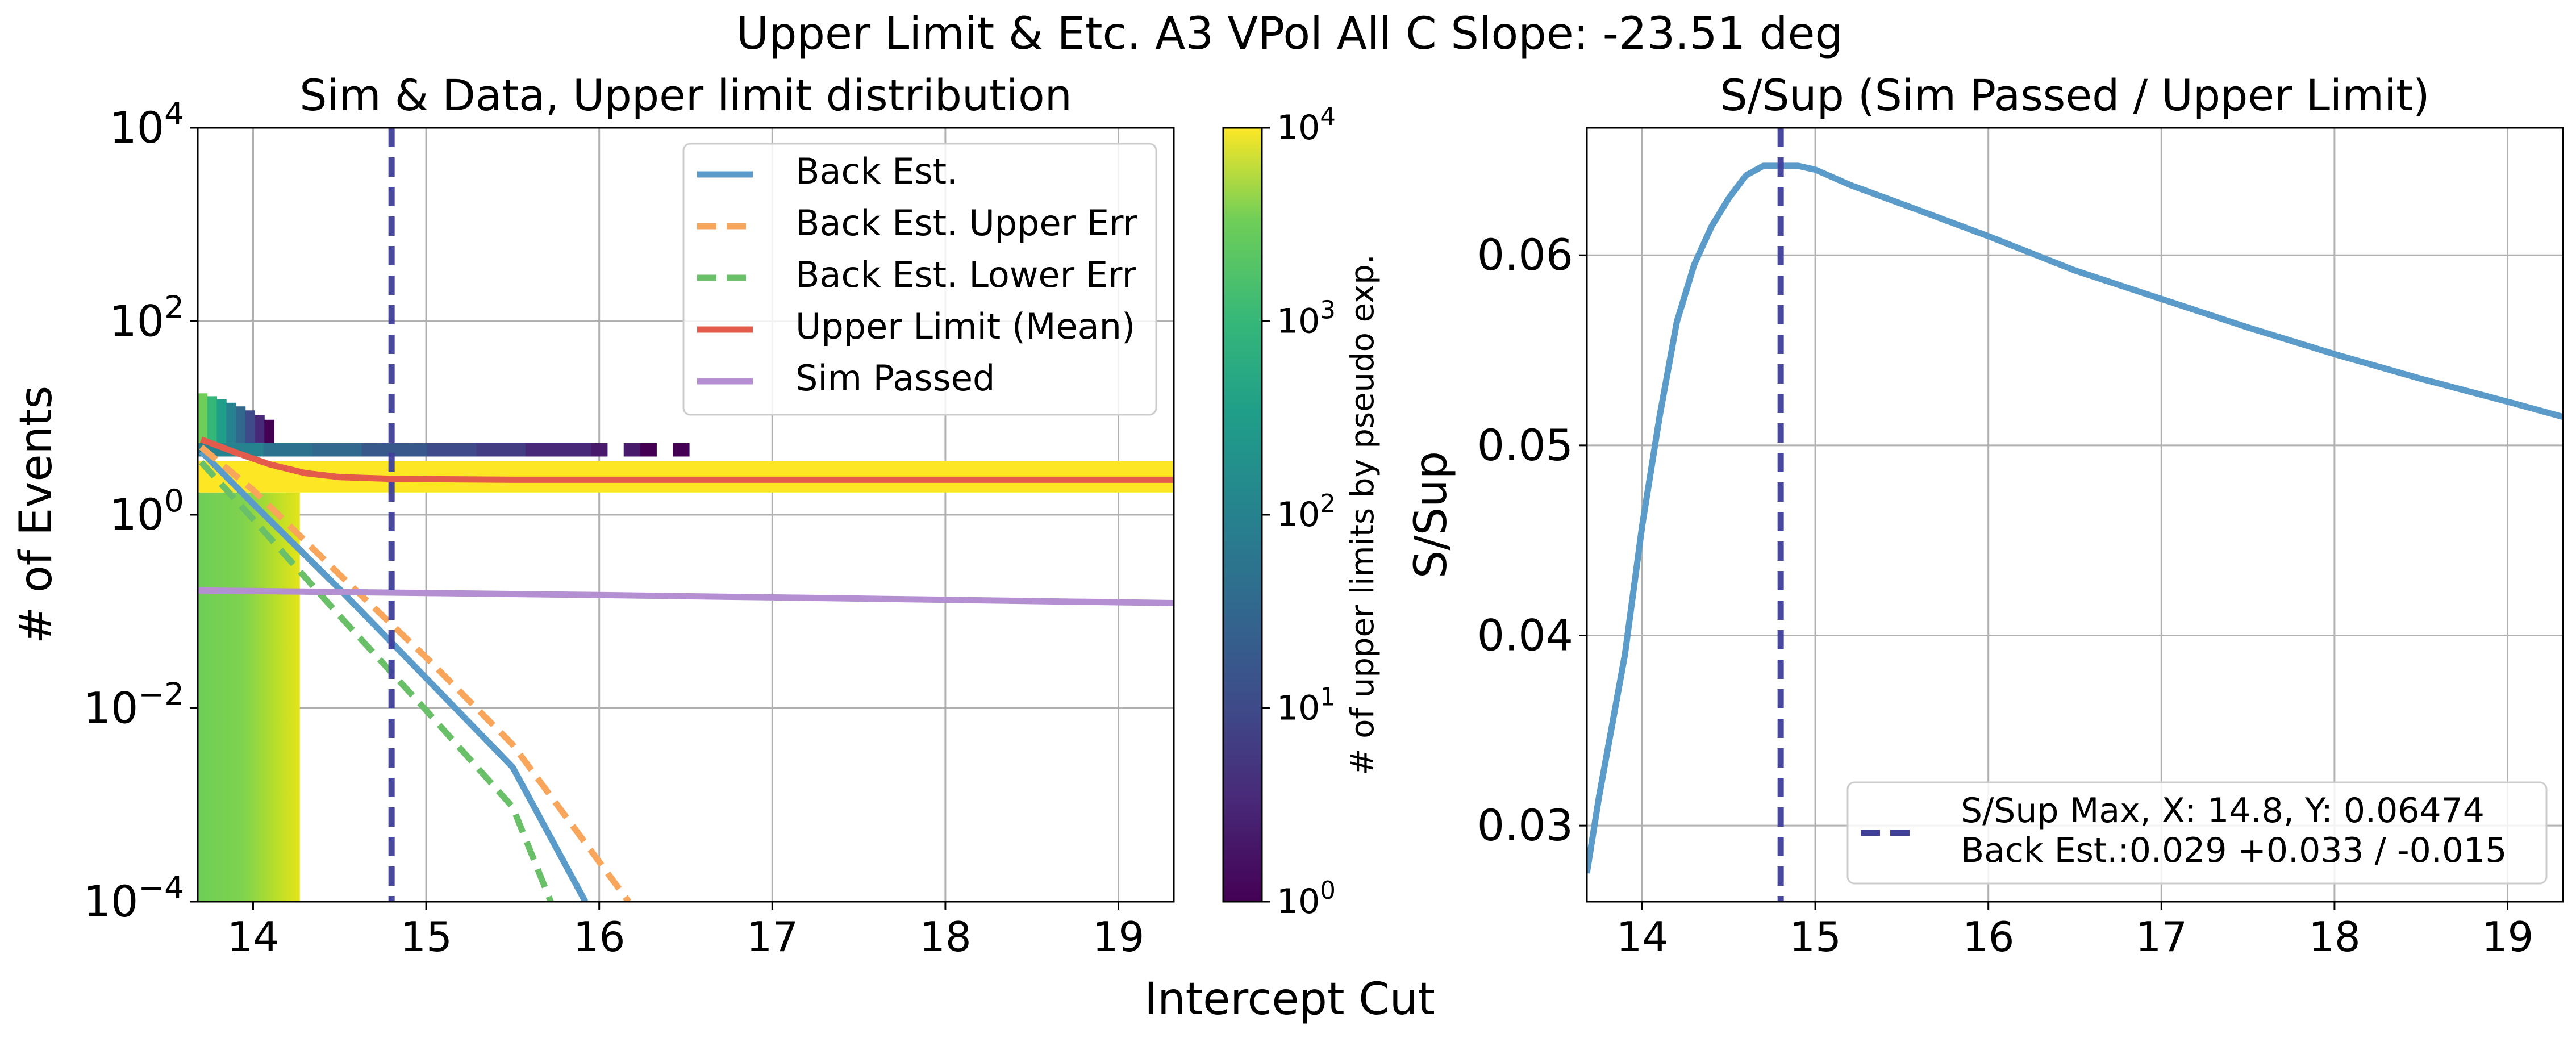 The width and height of the screenshot is (2576, 1042). What do you see at coordinates (1306, 318) in the screenshot?
I see `colorbar-tick-label: 10³` at bounding box center [1306, 318].